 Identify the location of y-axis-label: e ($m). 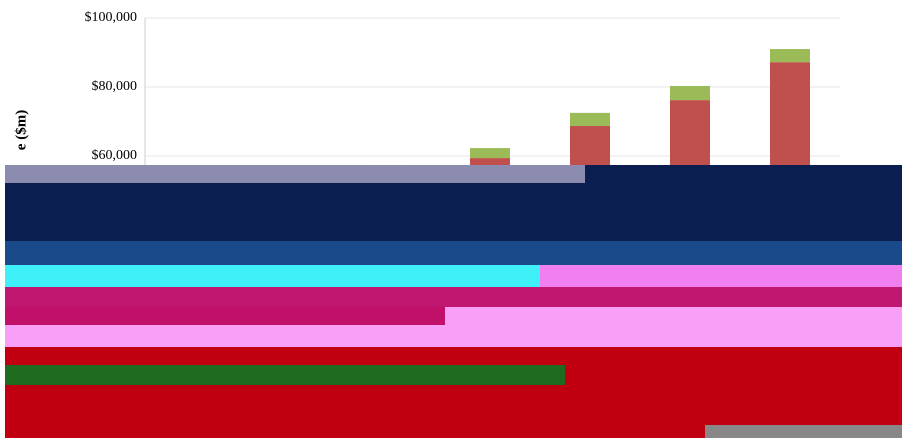
(21, 130).